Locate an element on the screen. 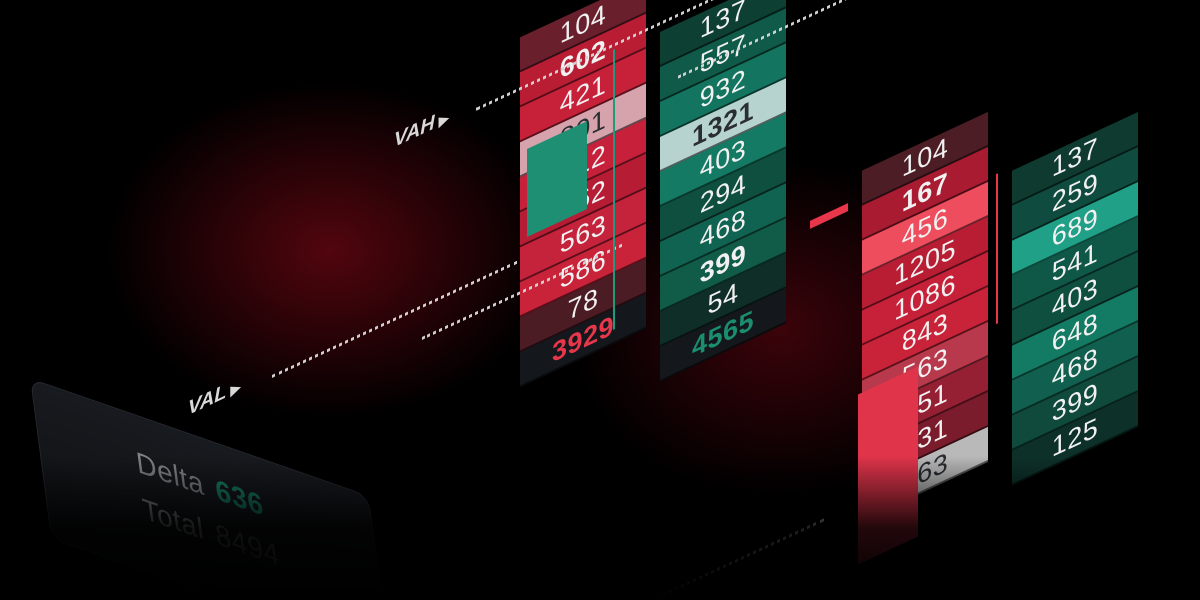 This screenshot has height=600, width=1200. delta-value: 636 is located at coordinates (239, 497).